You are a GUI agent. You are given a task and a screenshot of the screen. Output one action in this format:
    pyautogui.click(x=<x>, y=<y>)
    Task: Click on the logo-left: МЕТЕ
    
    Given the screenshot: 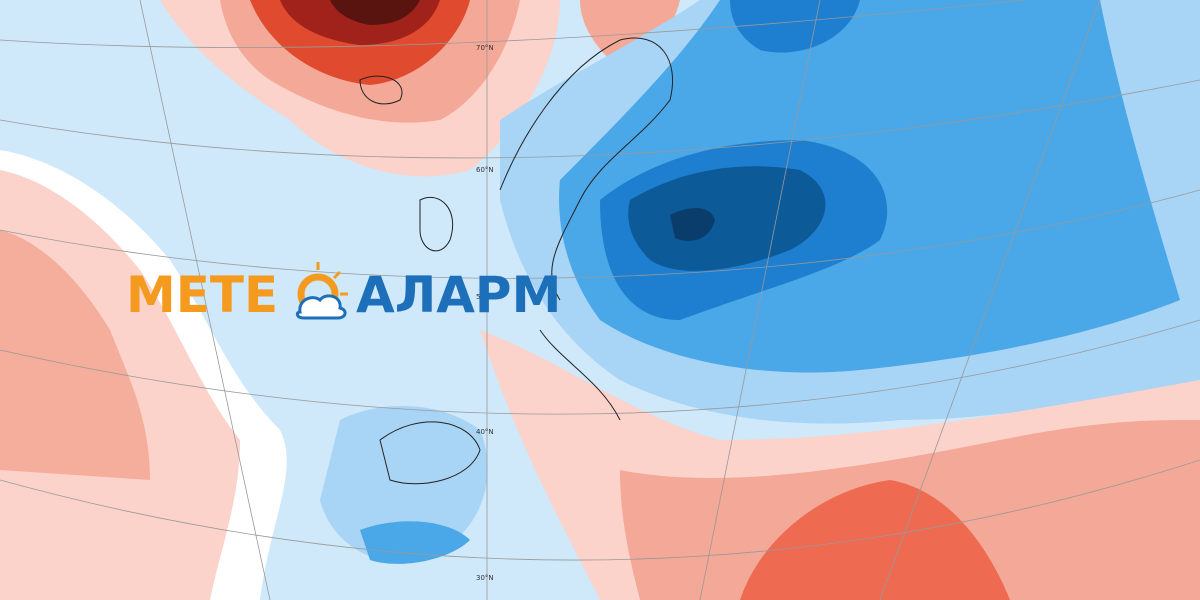 What is the action you would take?
    pyautogui.click(x=202, y=295)
    